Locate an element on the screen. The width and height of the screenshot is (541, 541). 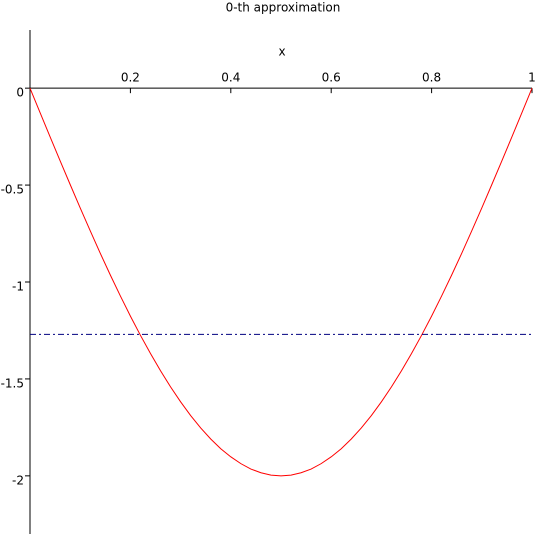
y-tick-label: -0.5 is located at coordinates (12, 190).